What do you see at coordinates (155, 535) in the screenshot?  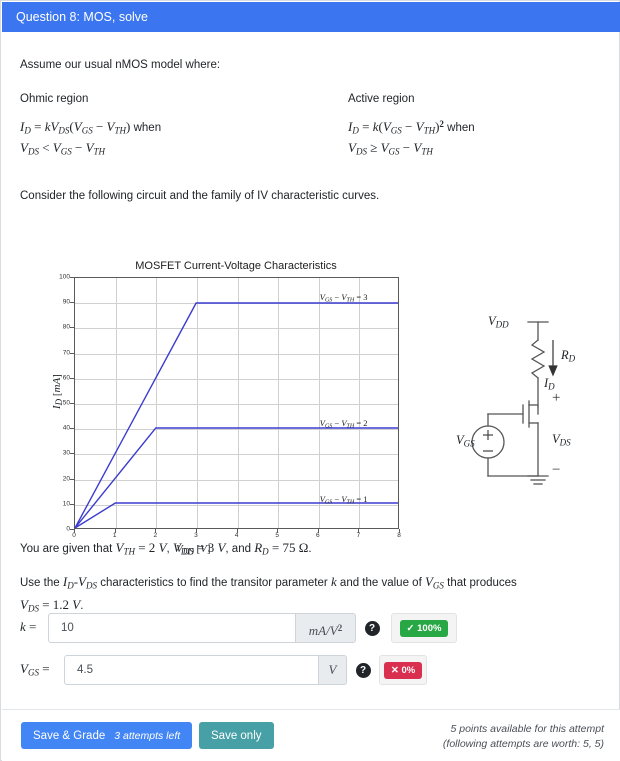 I see `x-tick-label: 2` at bounding box center [155, 535].